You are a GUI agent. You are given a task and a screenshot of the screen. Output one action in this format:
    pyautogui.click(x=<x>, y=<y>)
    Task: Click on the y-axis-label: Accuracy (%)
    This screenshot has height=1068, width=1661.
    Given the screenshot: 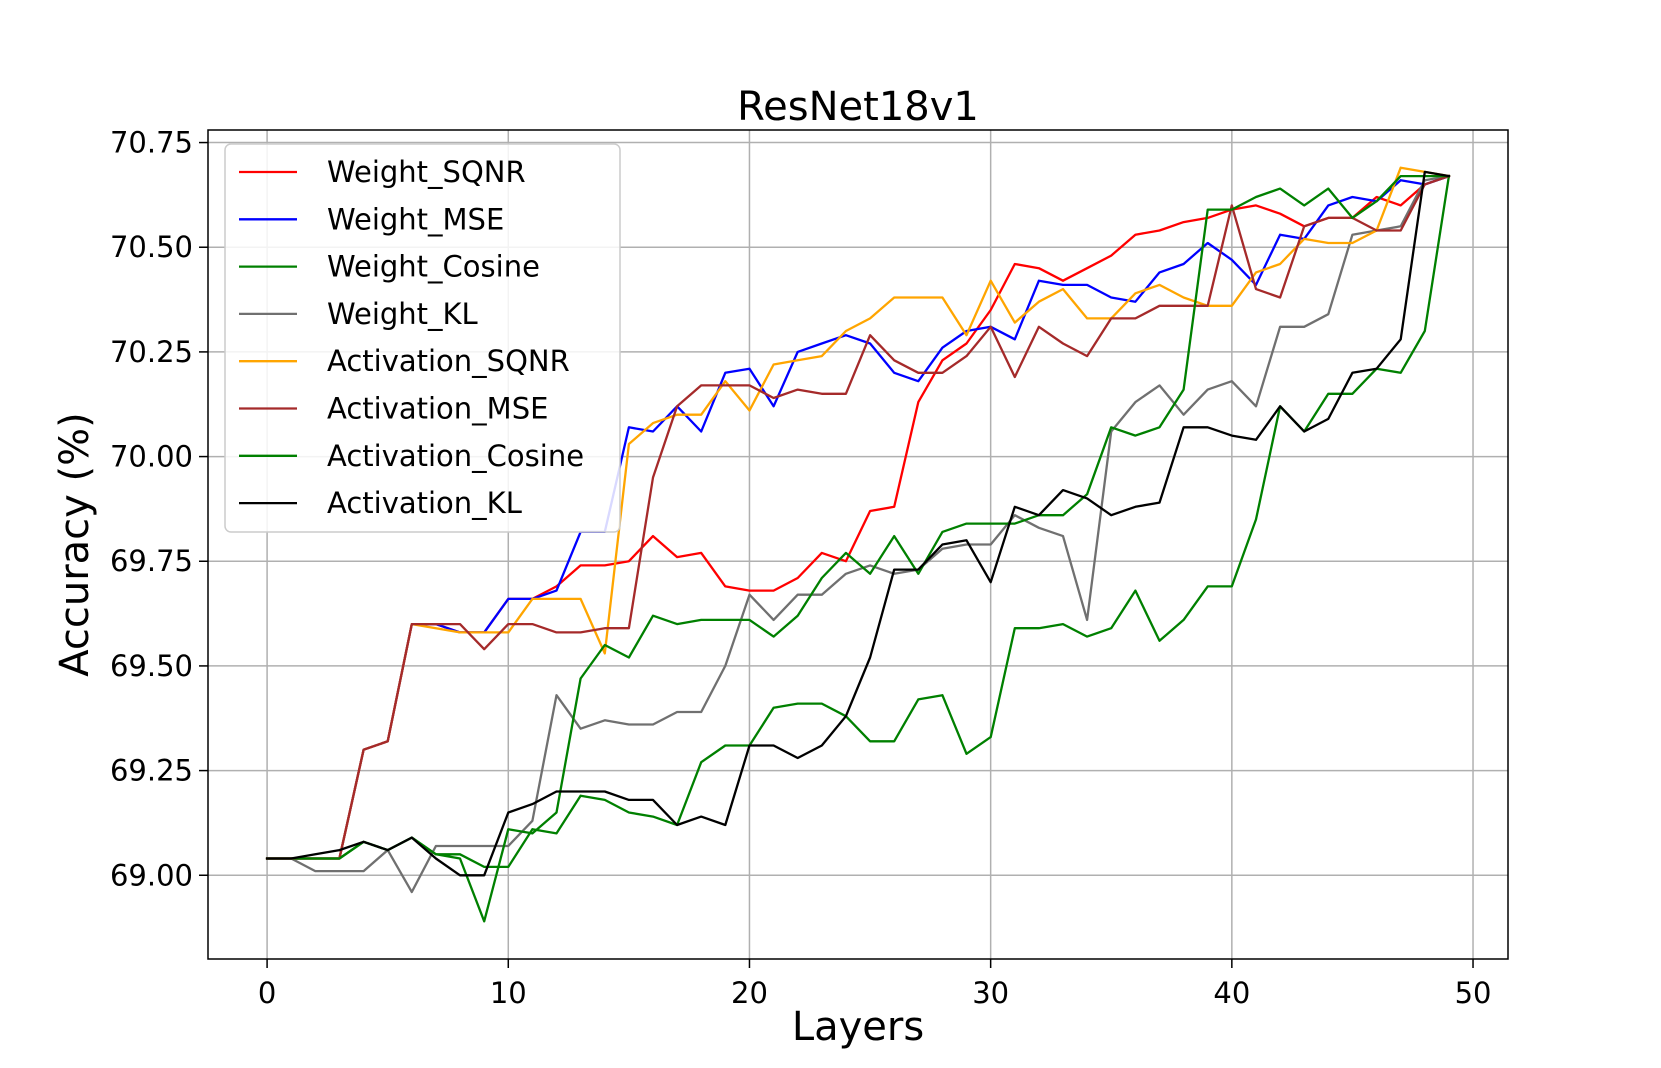 What is the action you would take?
    pyautogui.click(x=75, y=544)
    